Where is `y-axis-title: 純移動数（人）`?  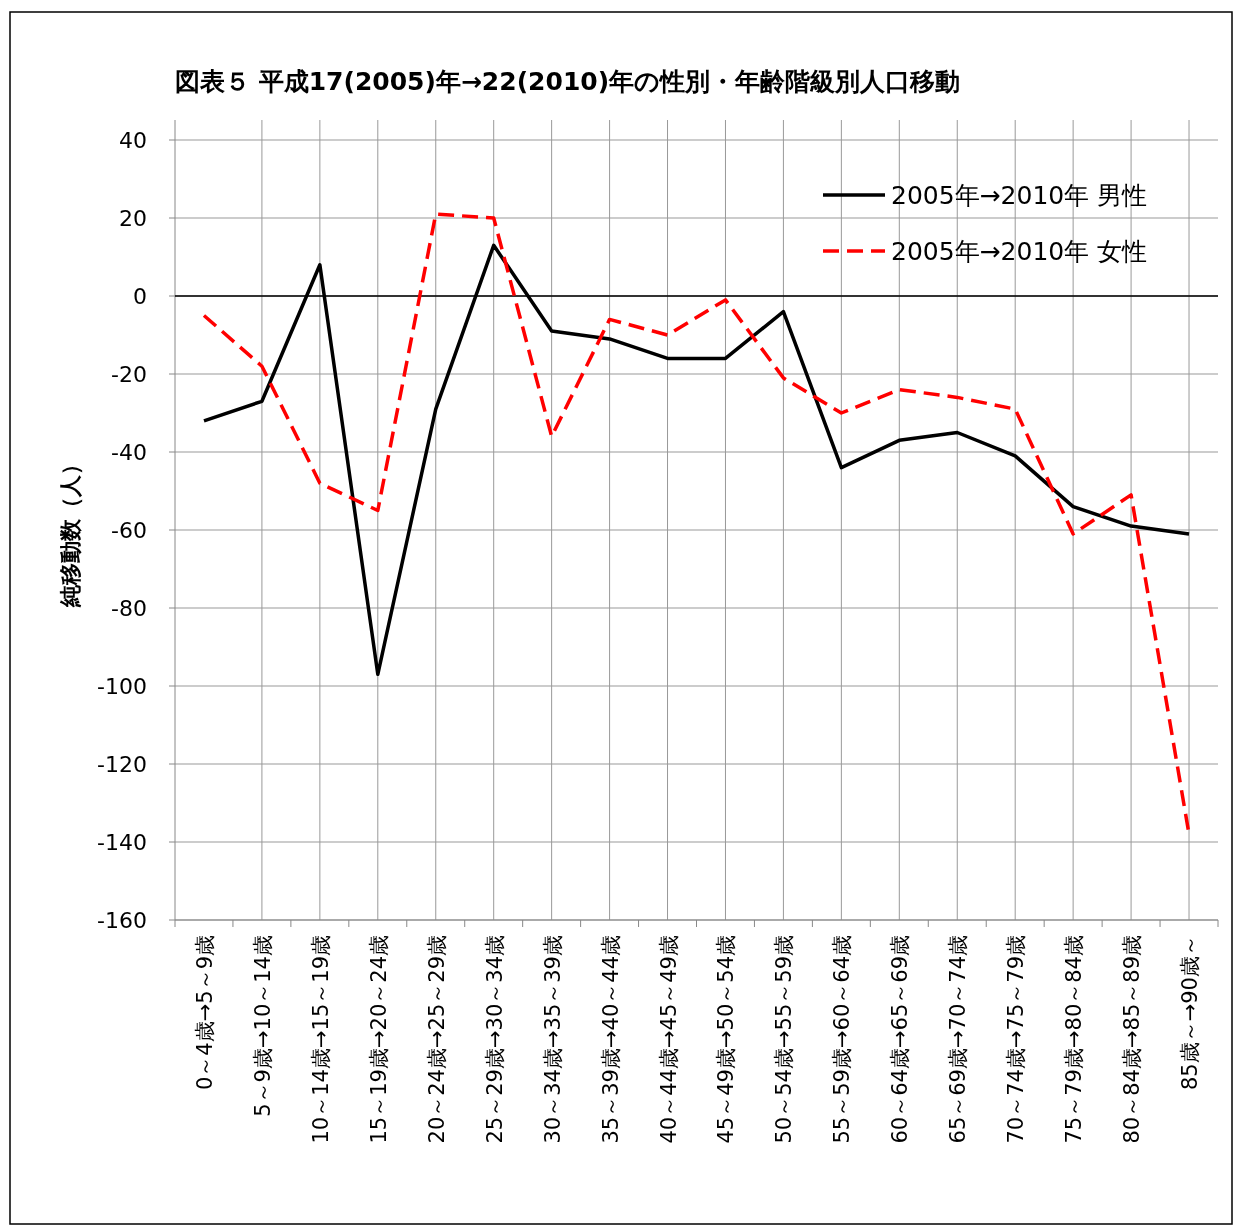 y-axis-title: 純移動数（人） is located at coordinates (70, 530).